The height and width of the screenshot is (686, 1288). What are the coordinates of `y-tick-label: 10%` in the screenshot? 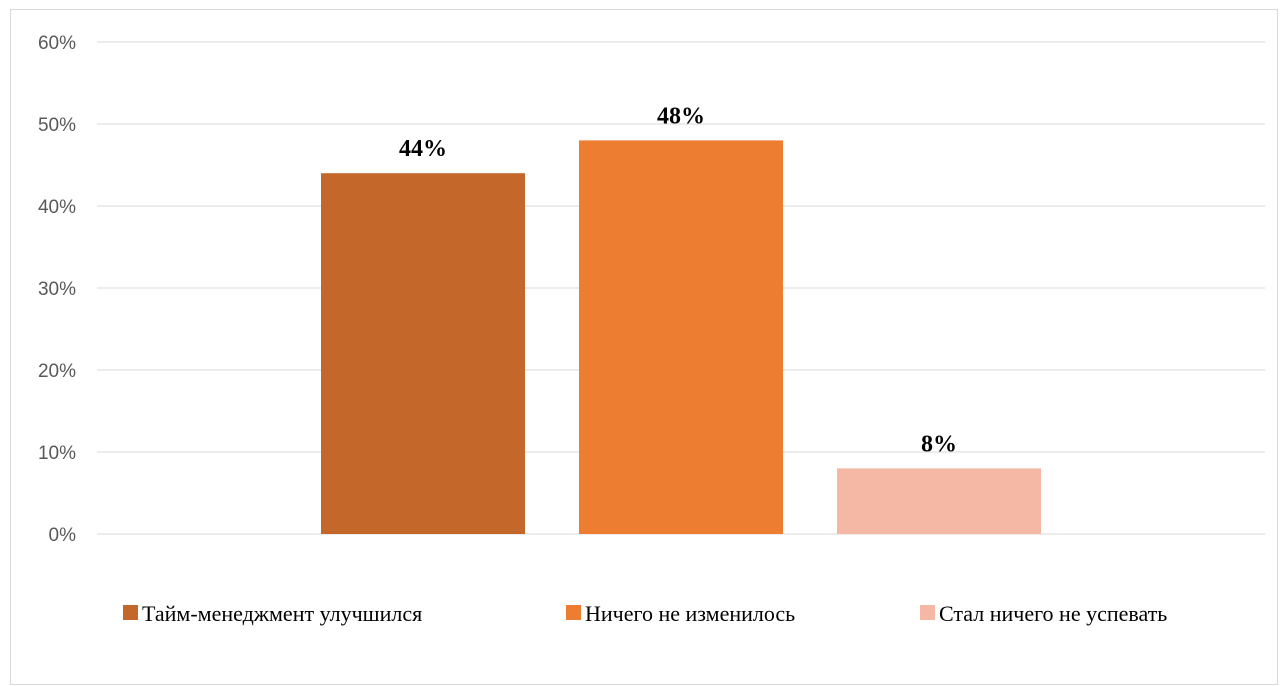 It's located at (57, 453).